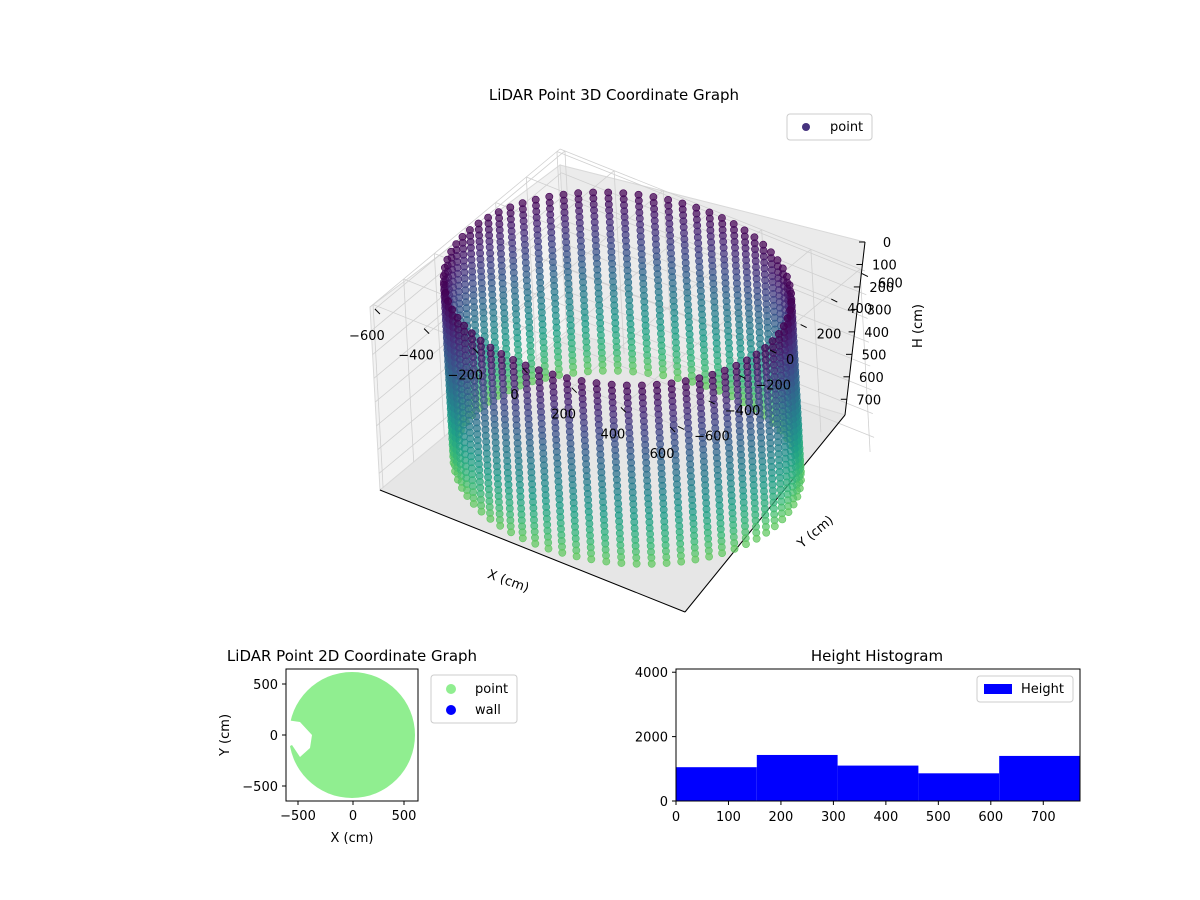  I want to click on chart-3d-y-tick-label: 0, so click(790, 360).